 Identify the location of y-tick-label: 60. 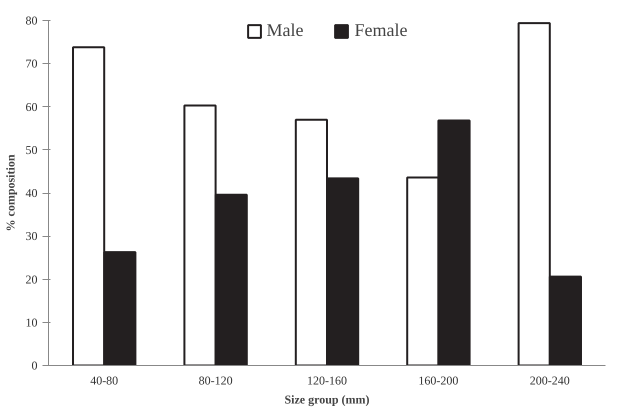
(32, 107).